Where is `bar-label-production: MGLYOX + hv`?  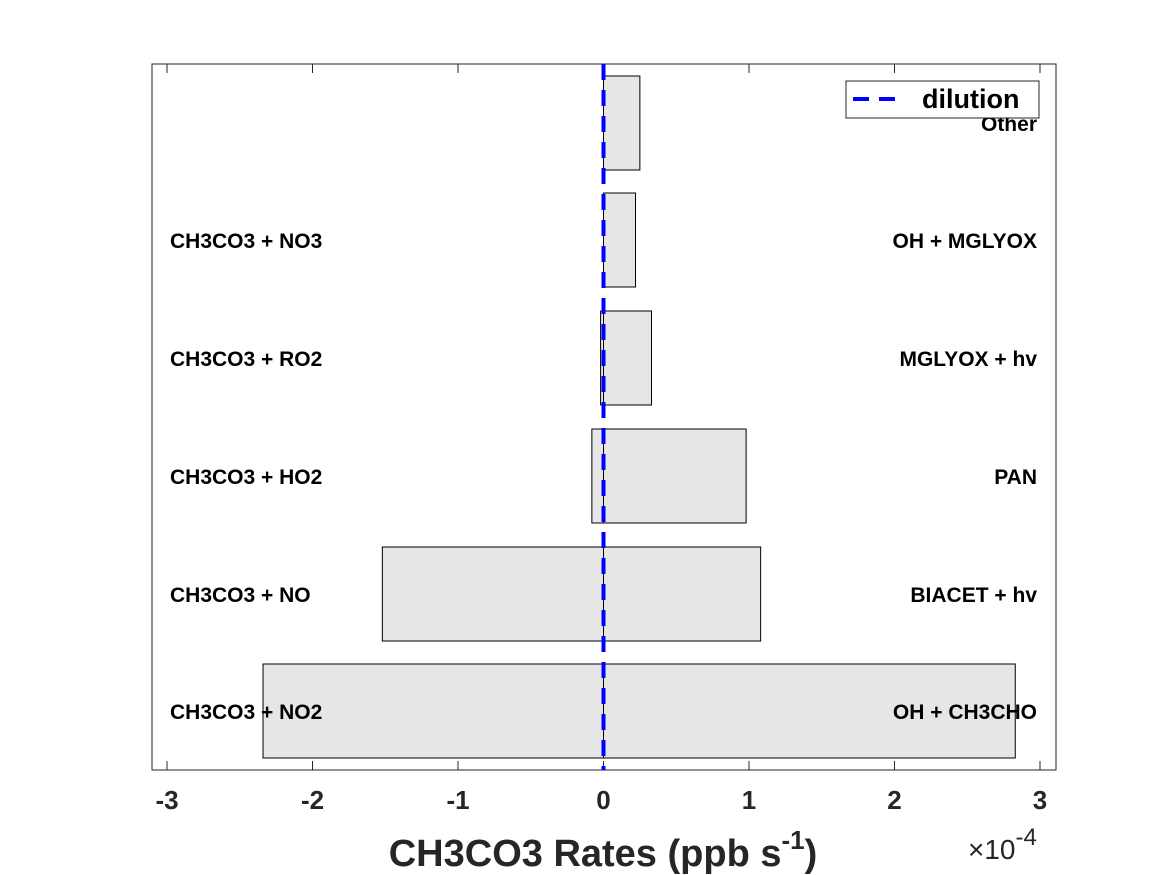 bar-label-production: MGLYOX + hv is located at coordinates (968, 359).